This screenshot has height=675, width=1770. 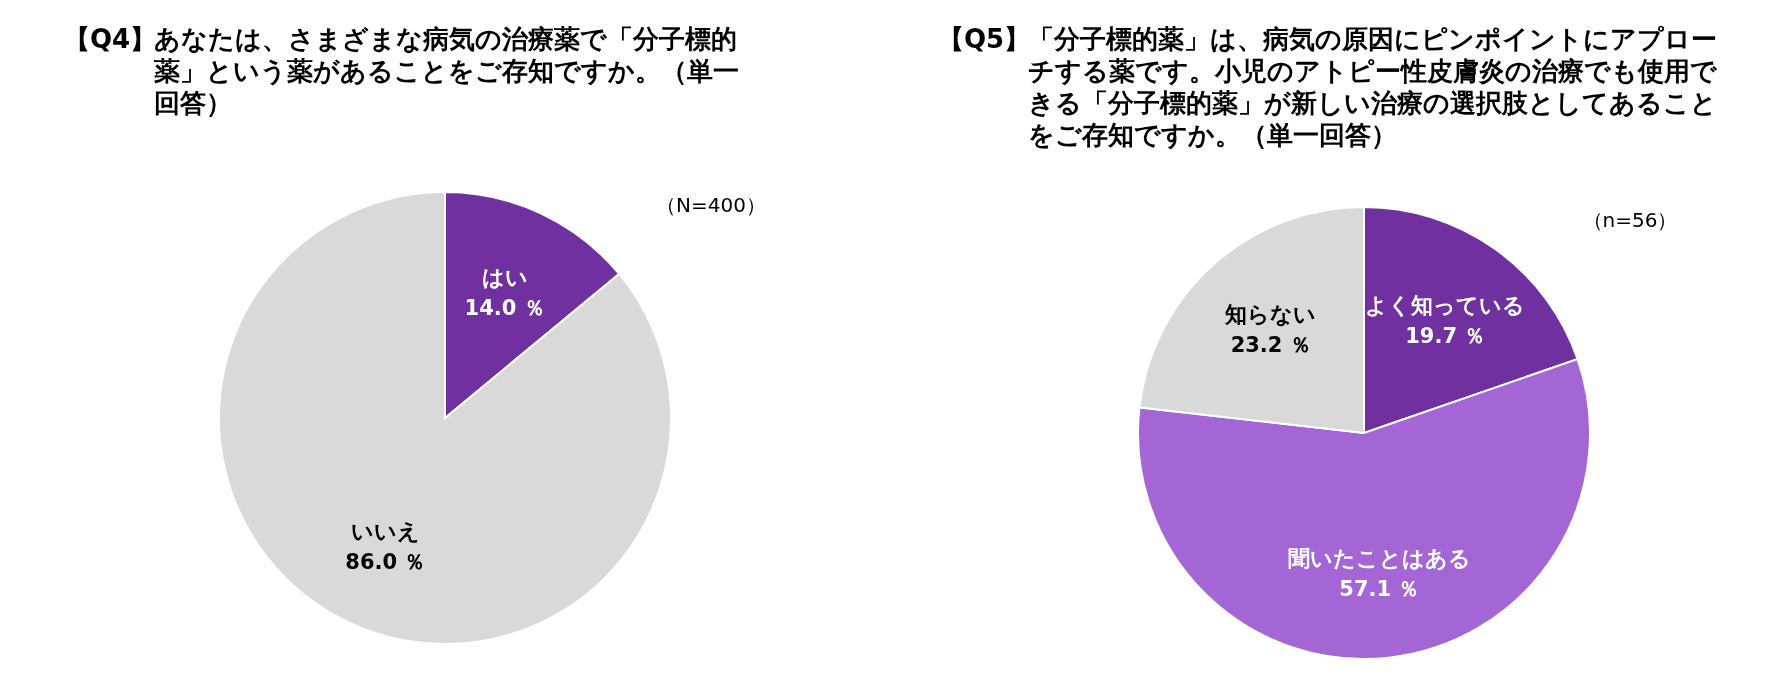 What do you see at coordinates (385, 531) in the screenshot?
I see `slice-label: いいえ` at bounding box center [385, 531].